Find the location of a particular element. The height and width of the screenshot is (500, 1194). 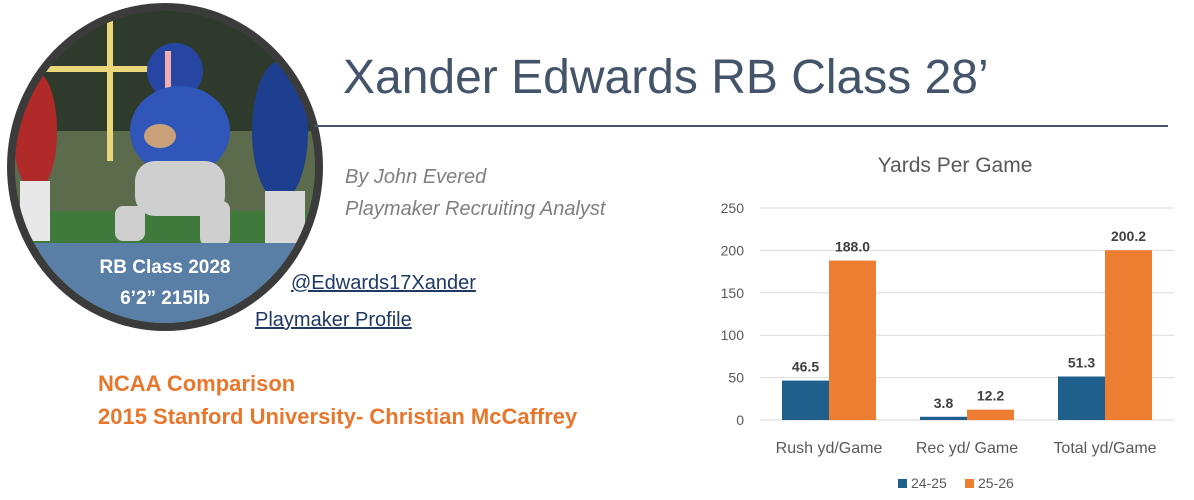

y-tick-label: 50 is located at coordinates (736, 378).